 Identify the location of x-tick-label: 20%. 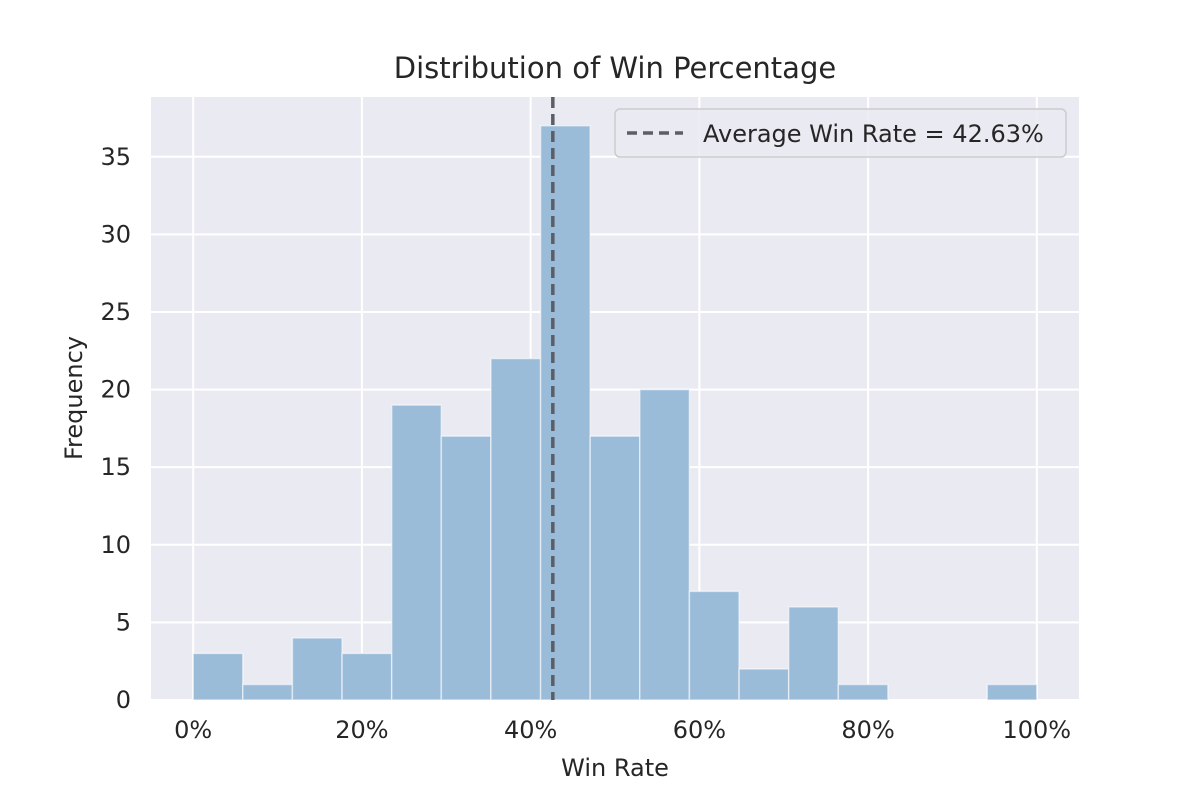
(361, 730).